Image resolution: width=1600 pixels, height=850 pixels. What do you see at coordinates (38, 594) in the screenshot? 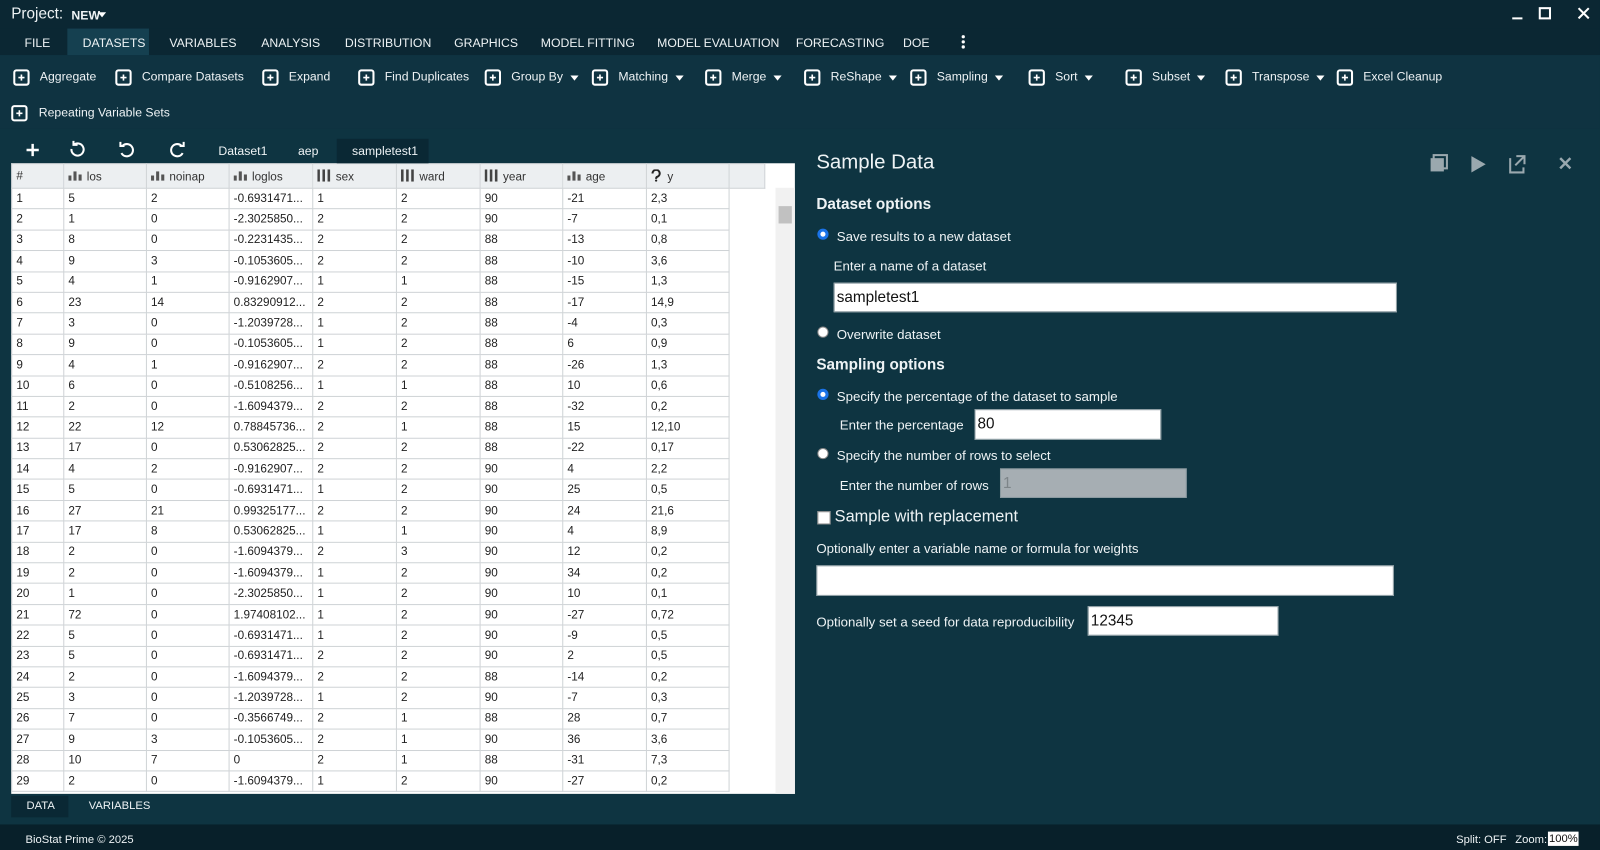
I see `table-cell: 20` at bounding box center [38, 594].